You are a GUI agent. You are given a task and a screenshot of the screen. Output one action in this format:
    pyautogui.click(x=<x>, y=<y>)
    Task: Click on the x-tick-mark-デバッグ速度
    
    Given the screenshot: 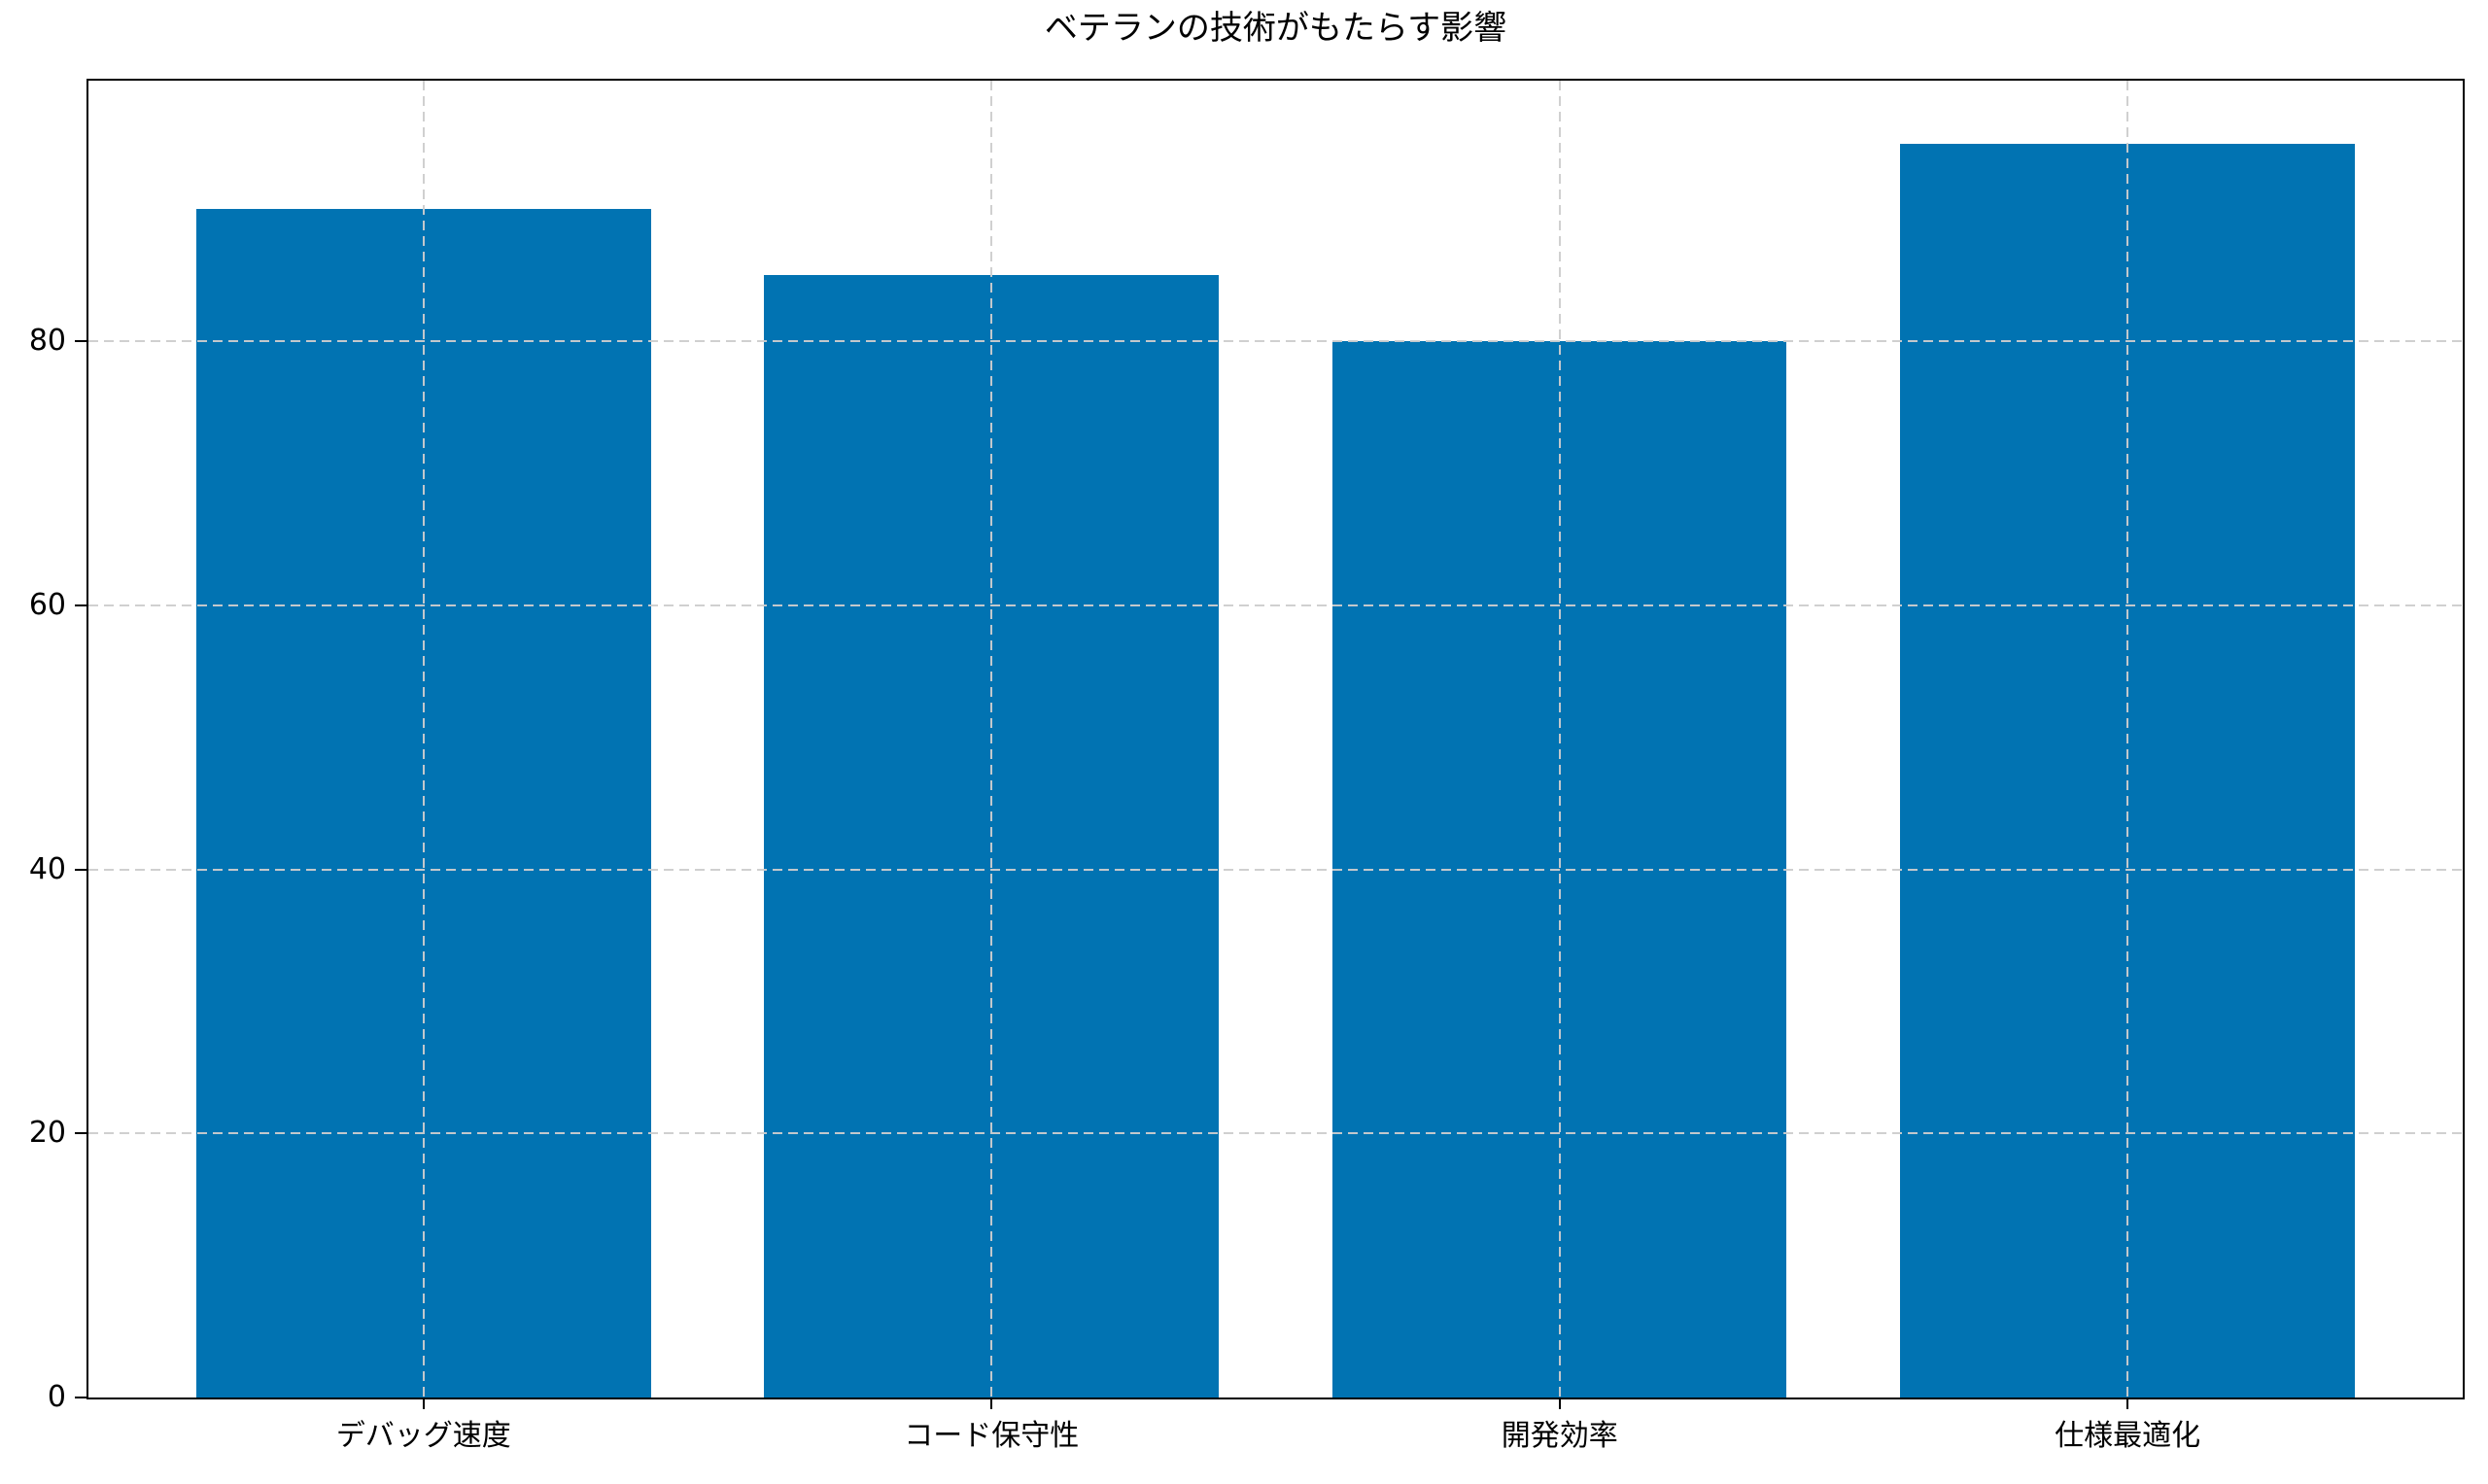 What is the action you would take?
    pyautogui.click(x=423, y=1403)
    